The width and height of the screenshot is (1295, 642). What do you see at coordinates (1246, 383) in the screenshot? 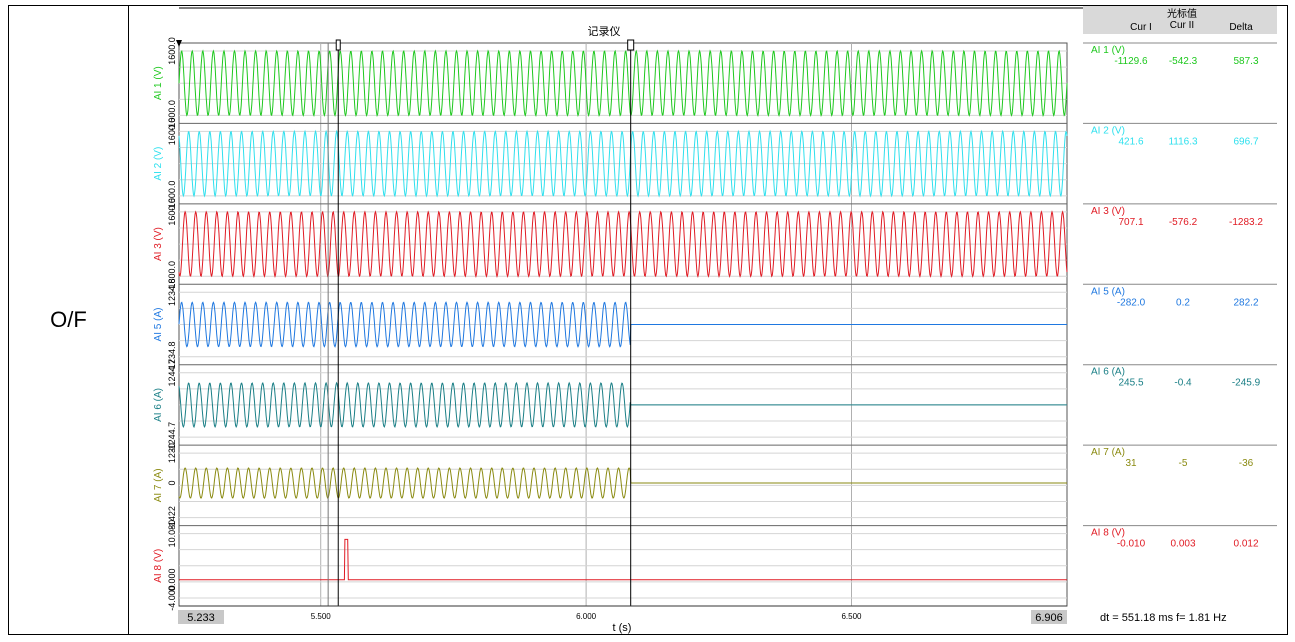
I see `table-delta-value: -245.9` at bounding box center [1246, 383].